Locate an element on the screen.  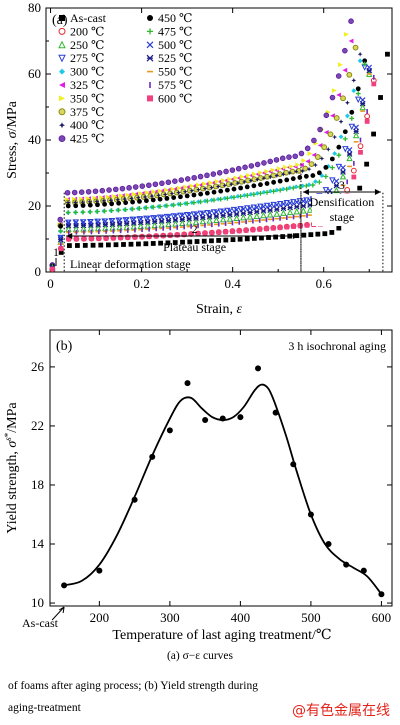
legend-entry: 500 ℃ is located at coordinates (169, 45).